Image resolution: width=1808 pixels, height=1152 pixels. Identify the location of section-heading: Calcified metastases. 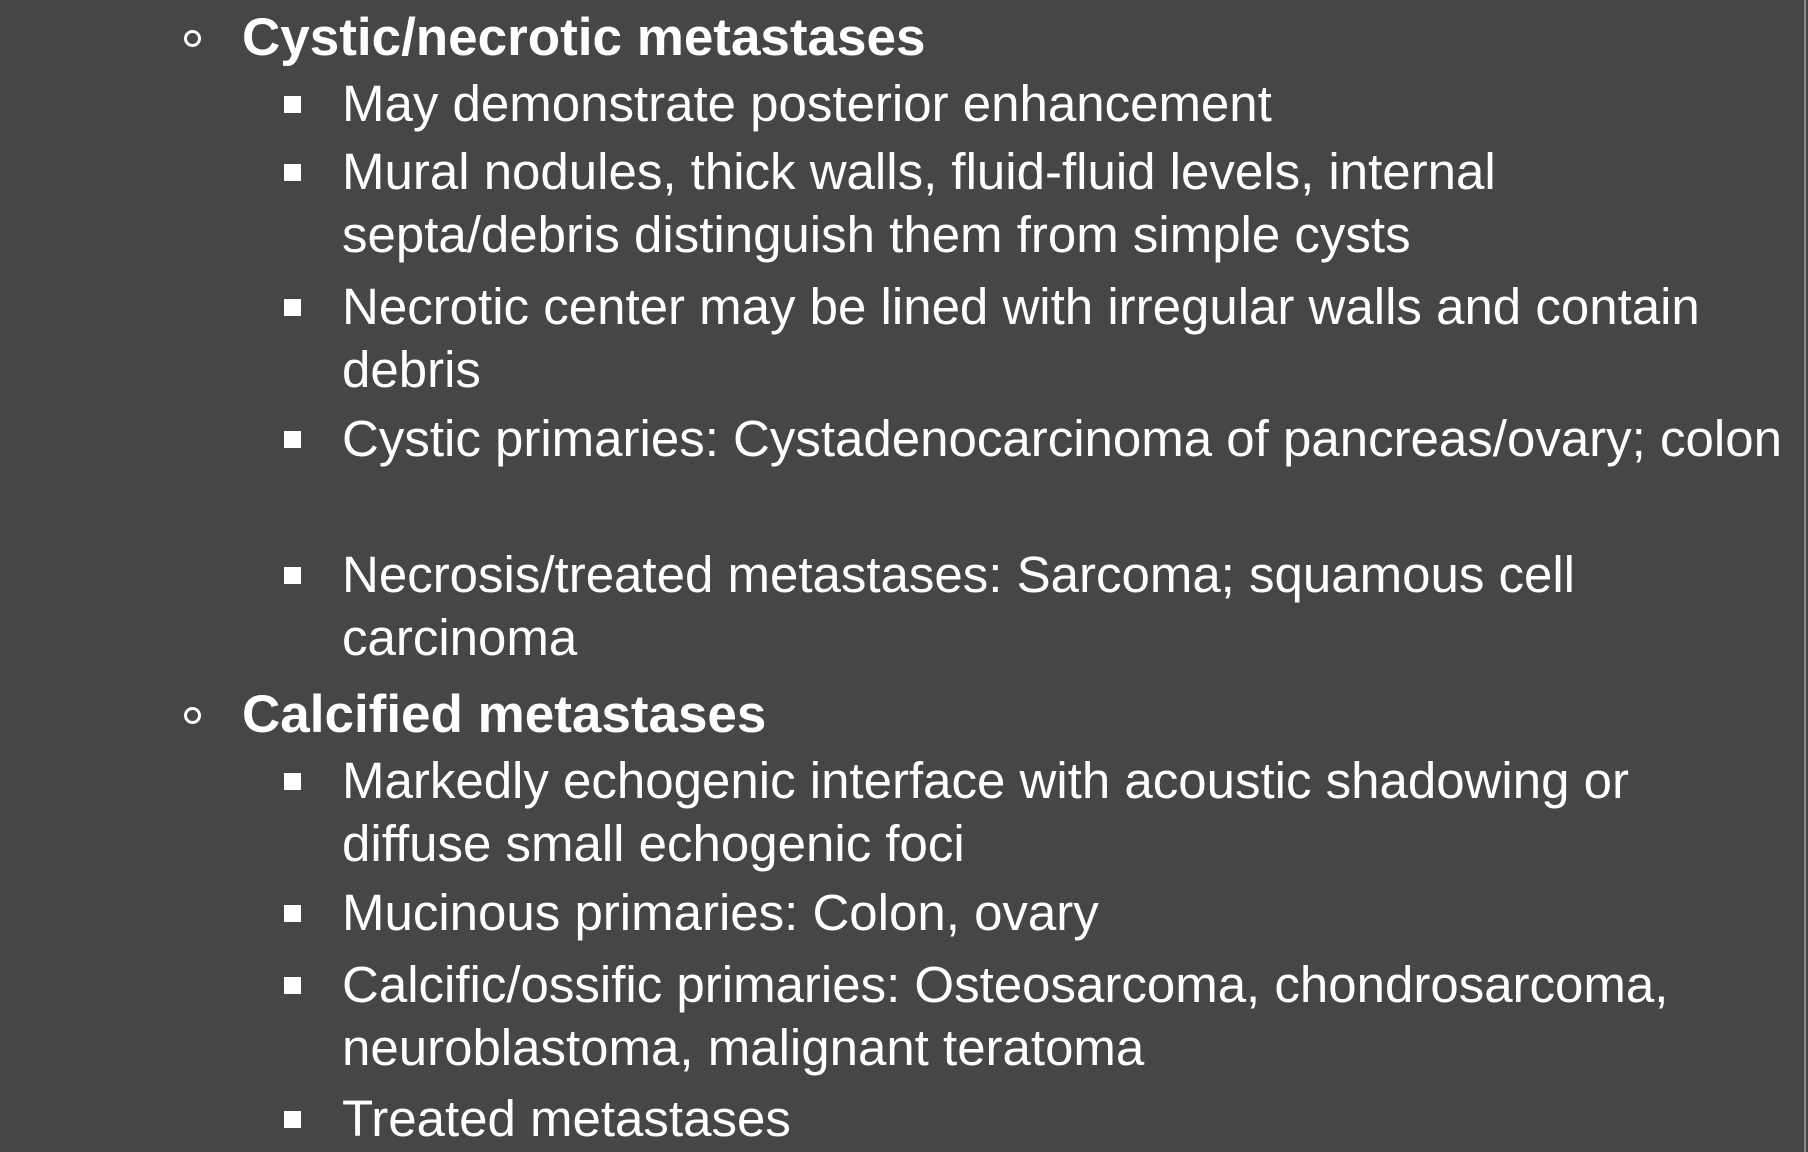
(504, 714).